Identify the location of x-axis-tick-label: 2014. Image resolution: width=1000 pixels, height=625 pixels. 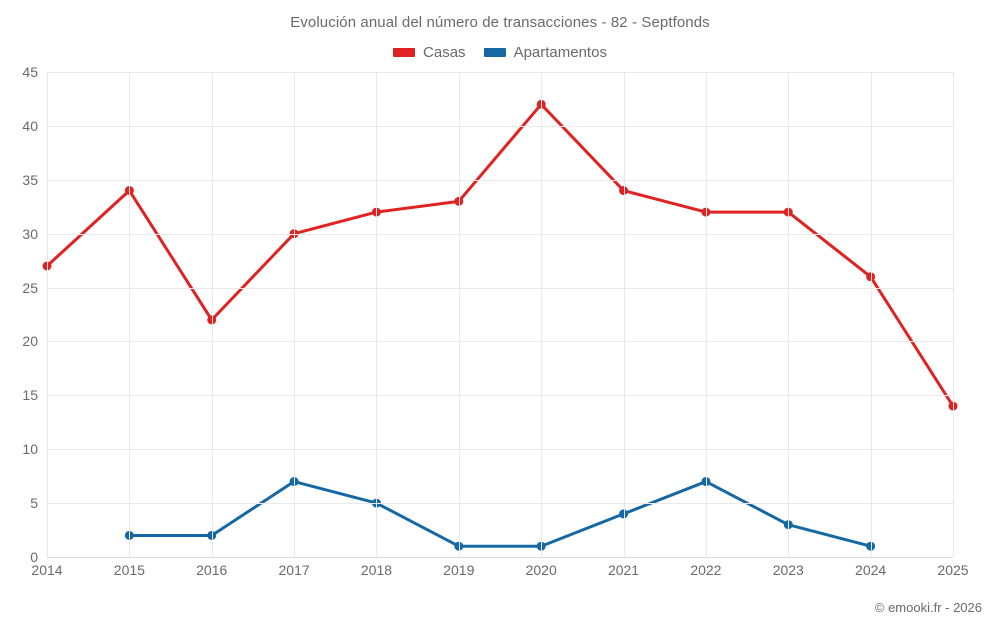
(47, 570).